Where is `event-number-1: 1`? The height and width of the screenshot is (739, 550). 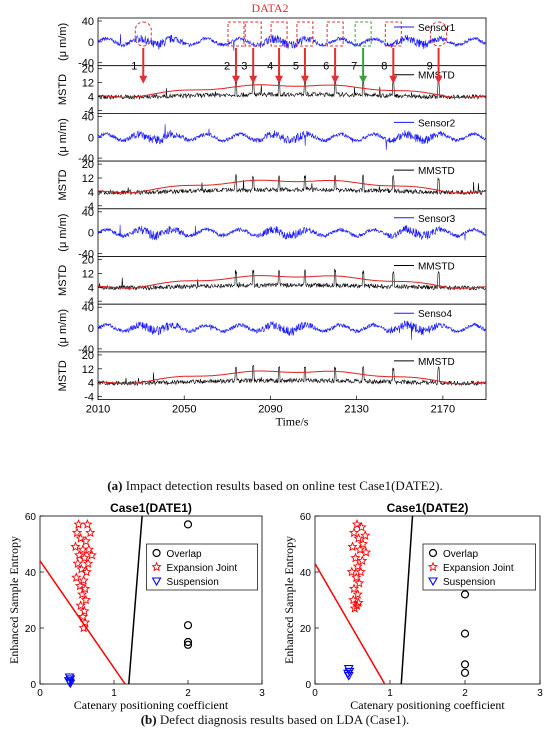 event-number-1: 1 is located at coordinates (134, 67).